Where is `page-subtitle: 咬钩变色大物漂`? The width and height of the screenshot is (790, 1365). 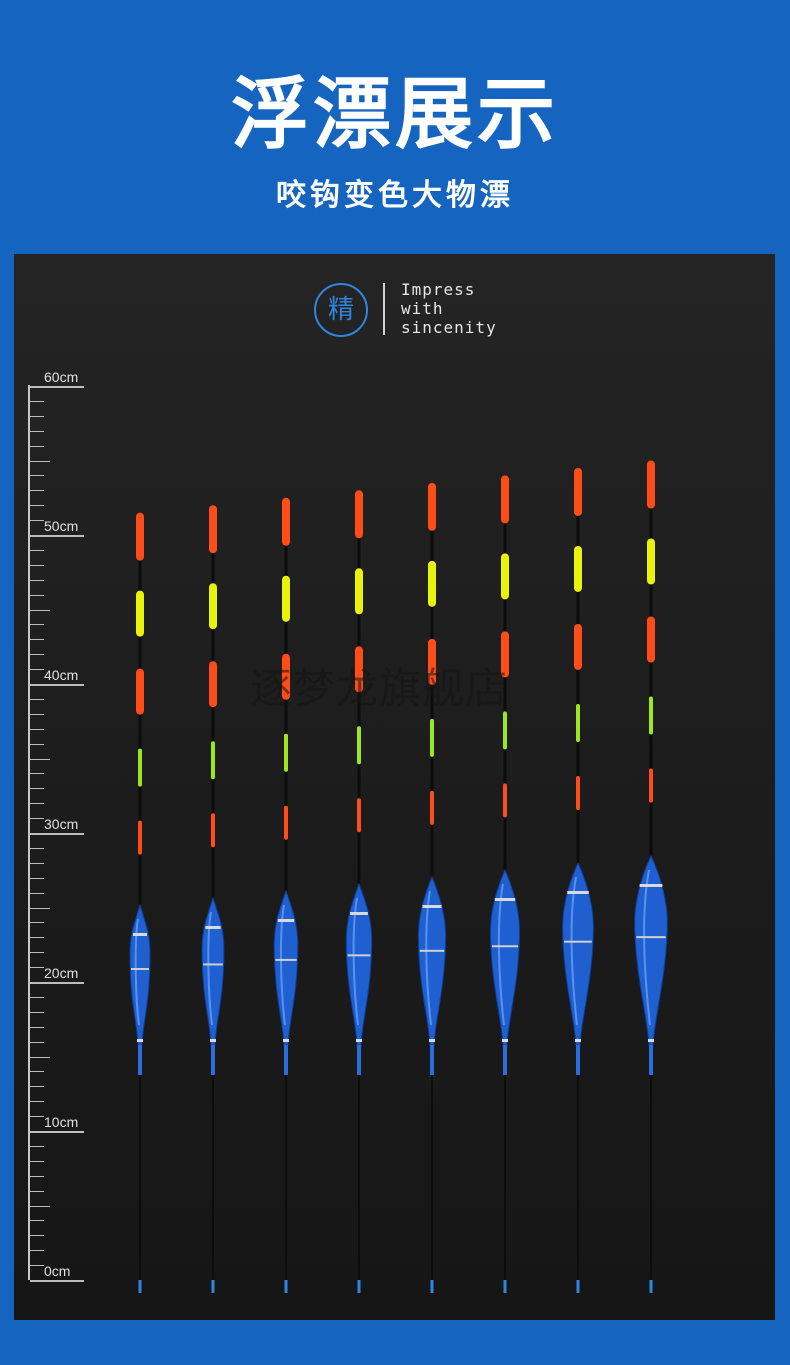 page-subtitle: 咬钩变色大物漂 is located at coordinates (395, 195).